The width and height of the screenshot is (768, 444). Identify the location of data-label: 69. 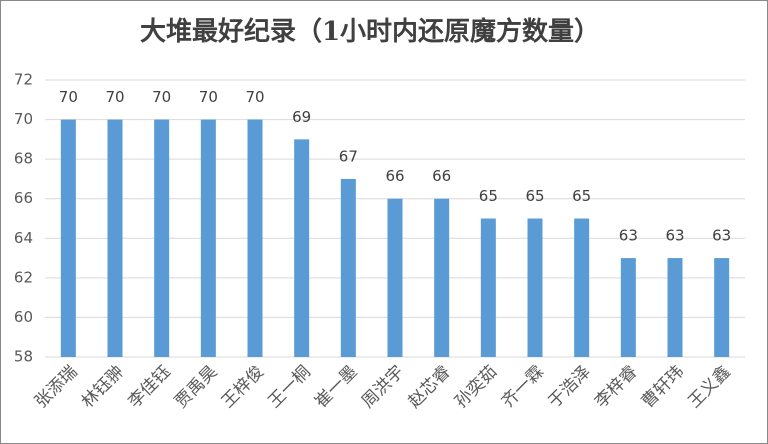
(301, 117).